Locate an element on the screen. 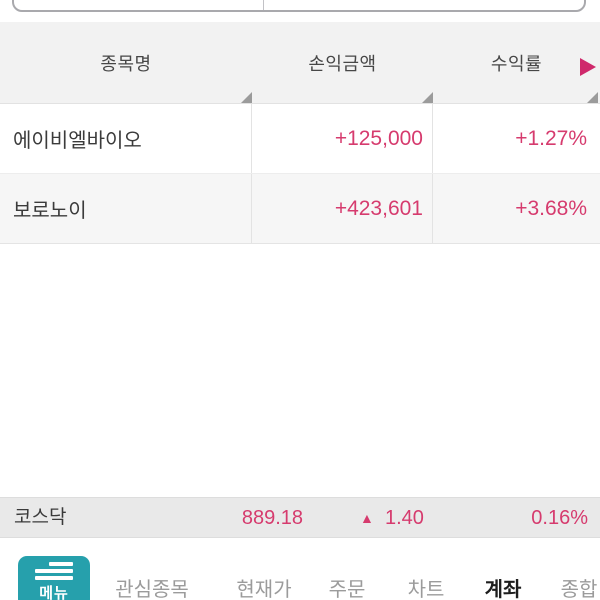 The image size is (600, 600). table-header-row: 종목명 손익금액 수익률 is located at coordinates (300, 63).